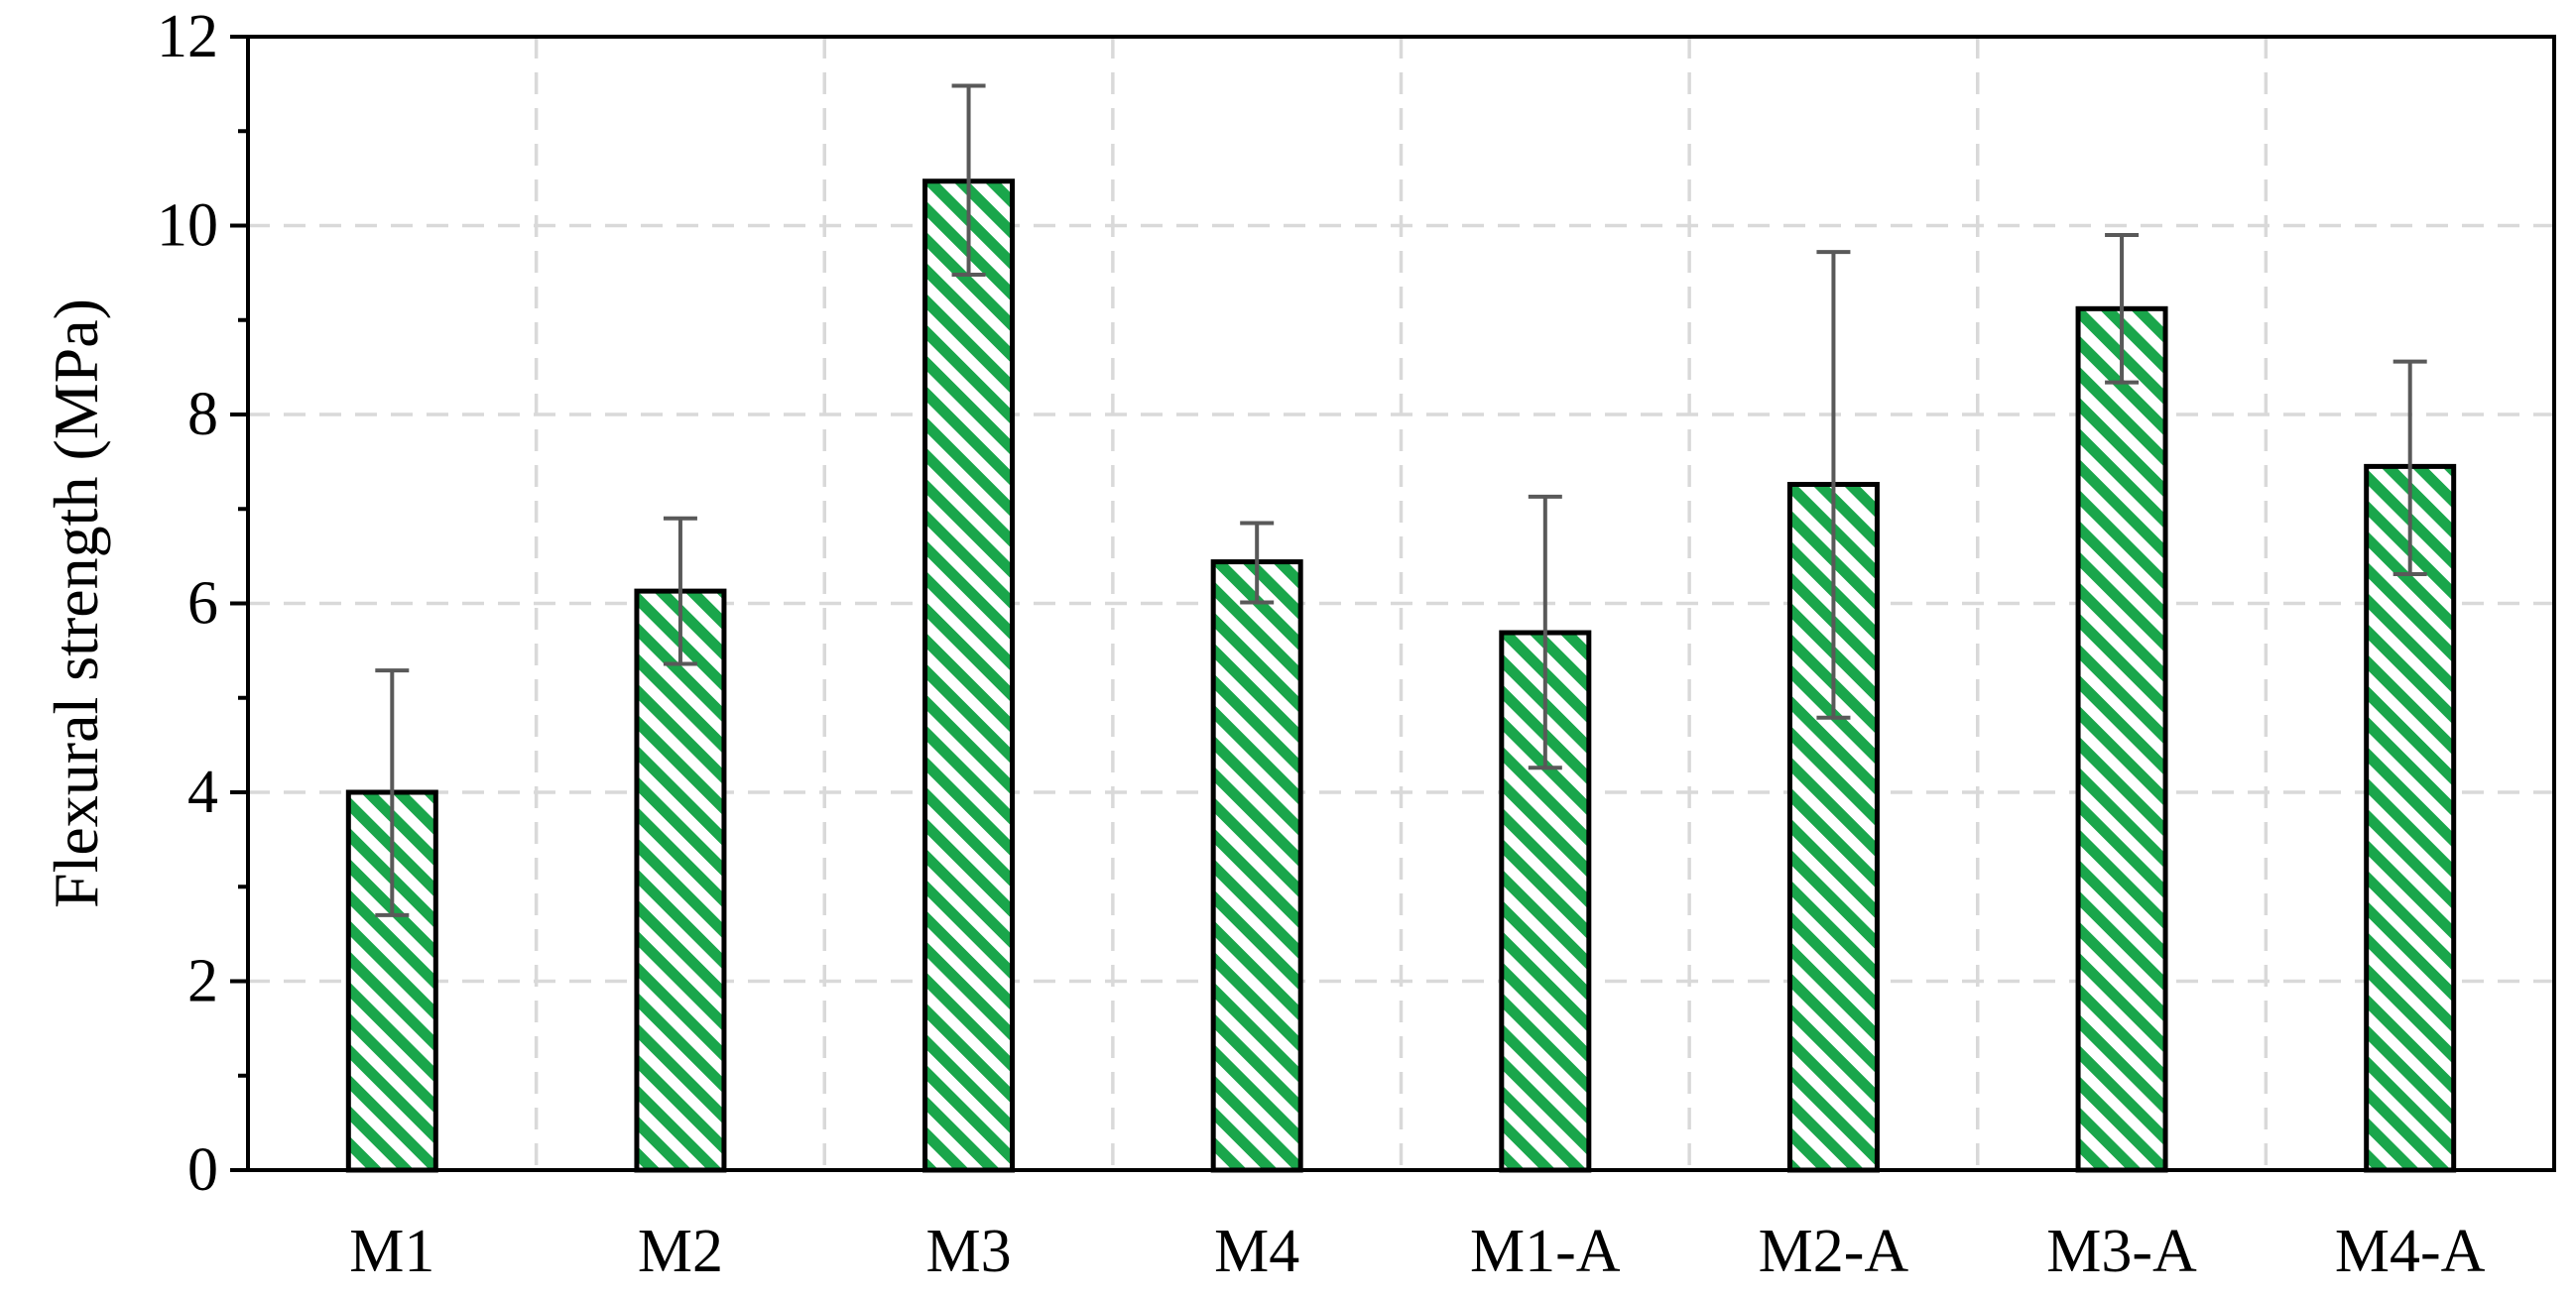  Describe the element at coordinates (2410, 1251) in the screenshot. I see `x-category-label: M4-A` at that location.